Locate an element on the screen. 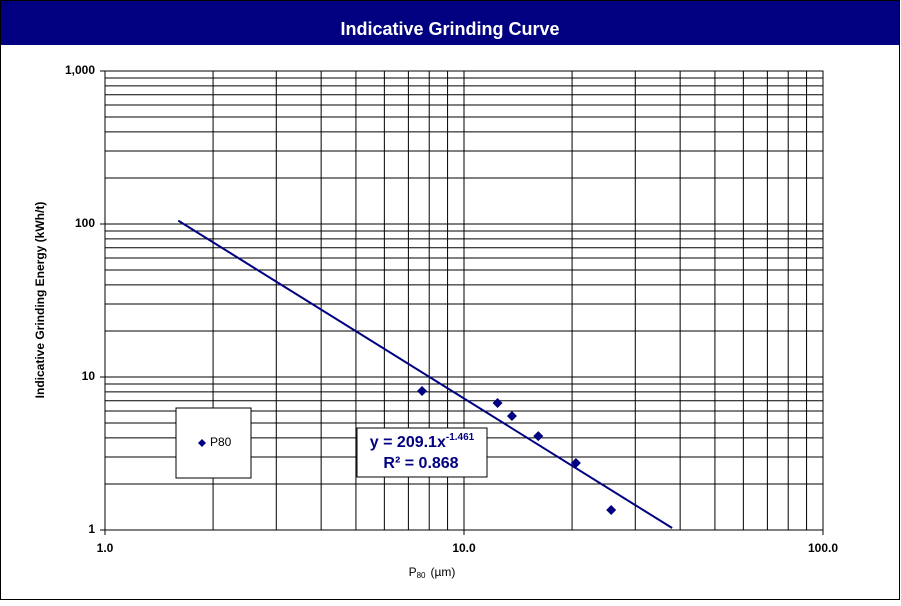 The image size is (901, 606). y-axis-label: Indicative Grinding Energy (kWh/t) is located at coordinates (40, 300).